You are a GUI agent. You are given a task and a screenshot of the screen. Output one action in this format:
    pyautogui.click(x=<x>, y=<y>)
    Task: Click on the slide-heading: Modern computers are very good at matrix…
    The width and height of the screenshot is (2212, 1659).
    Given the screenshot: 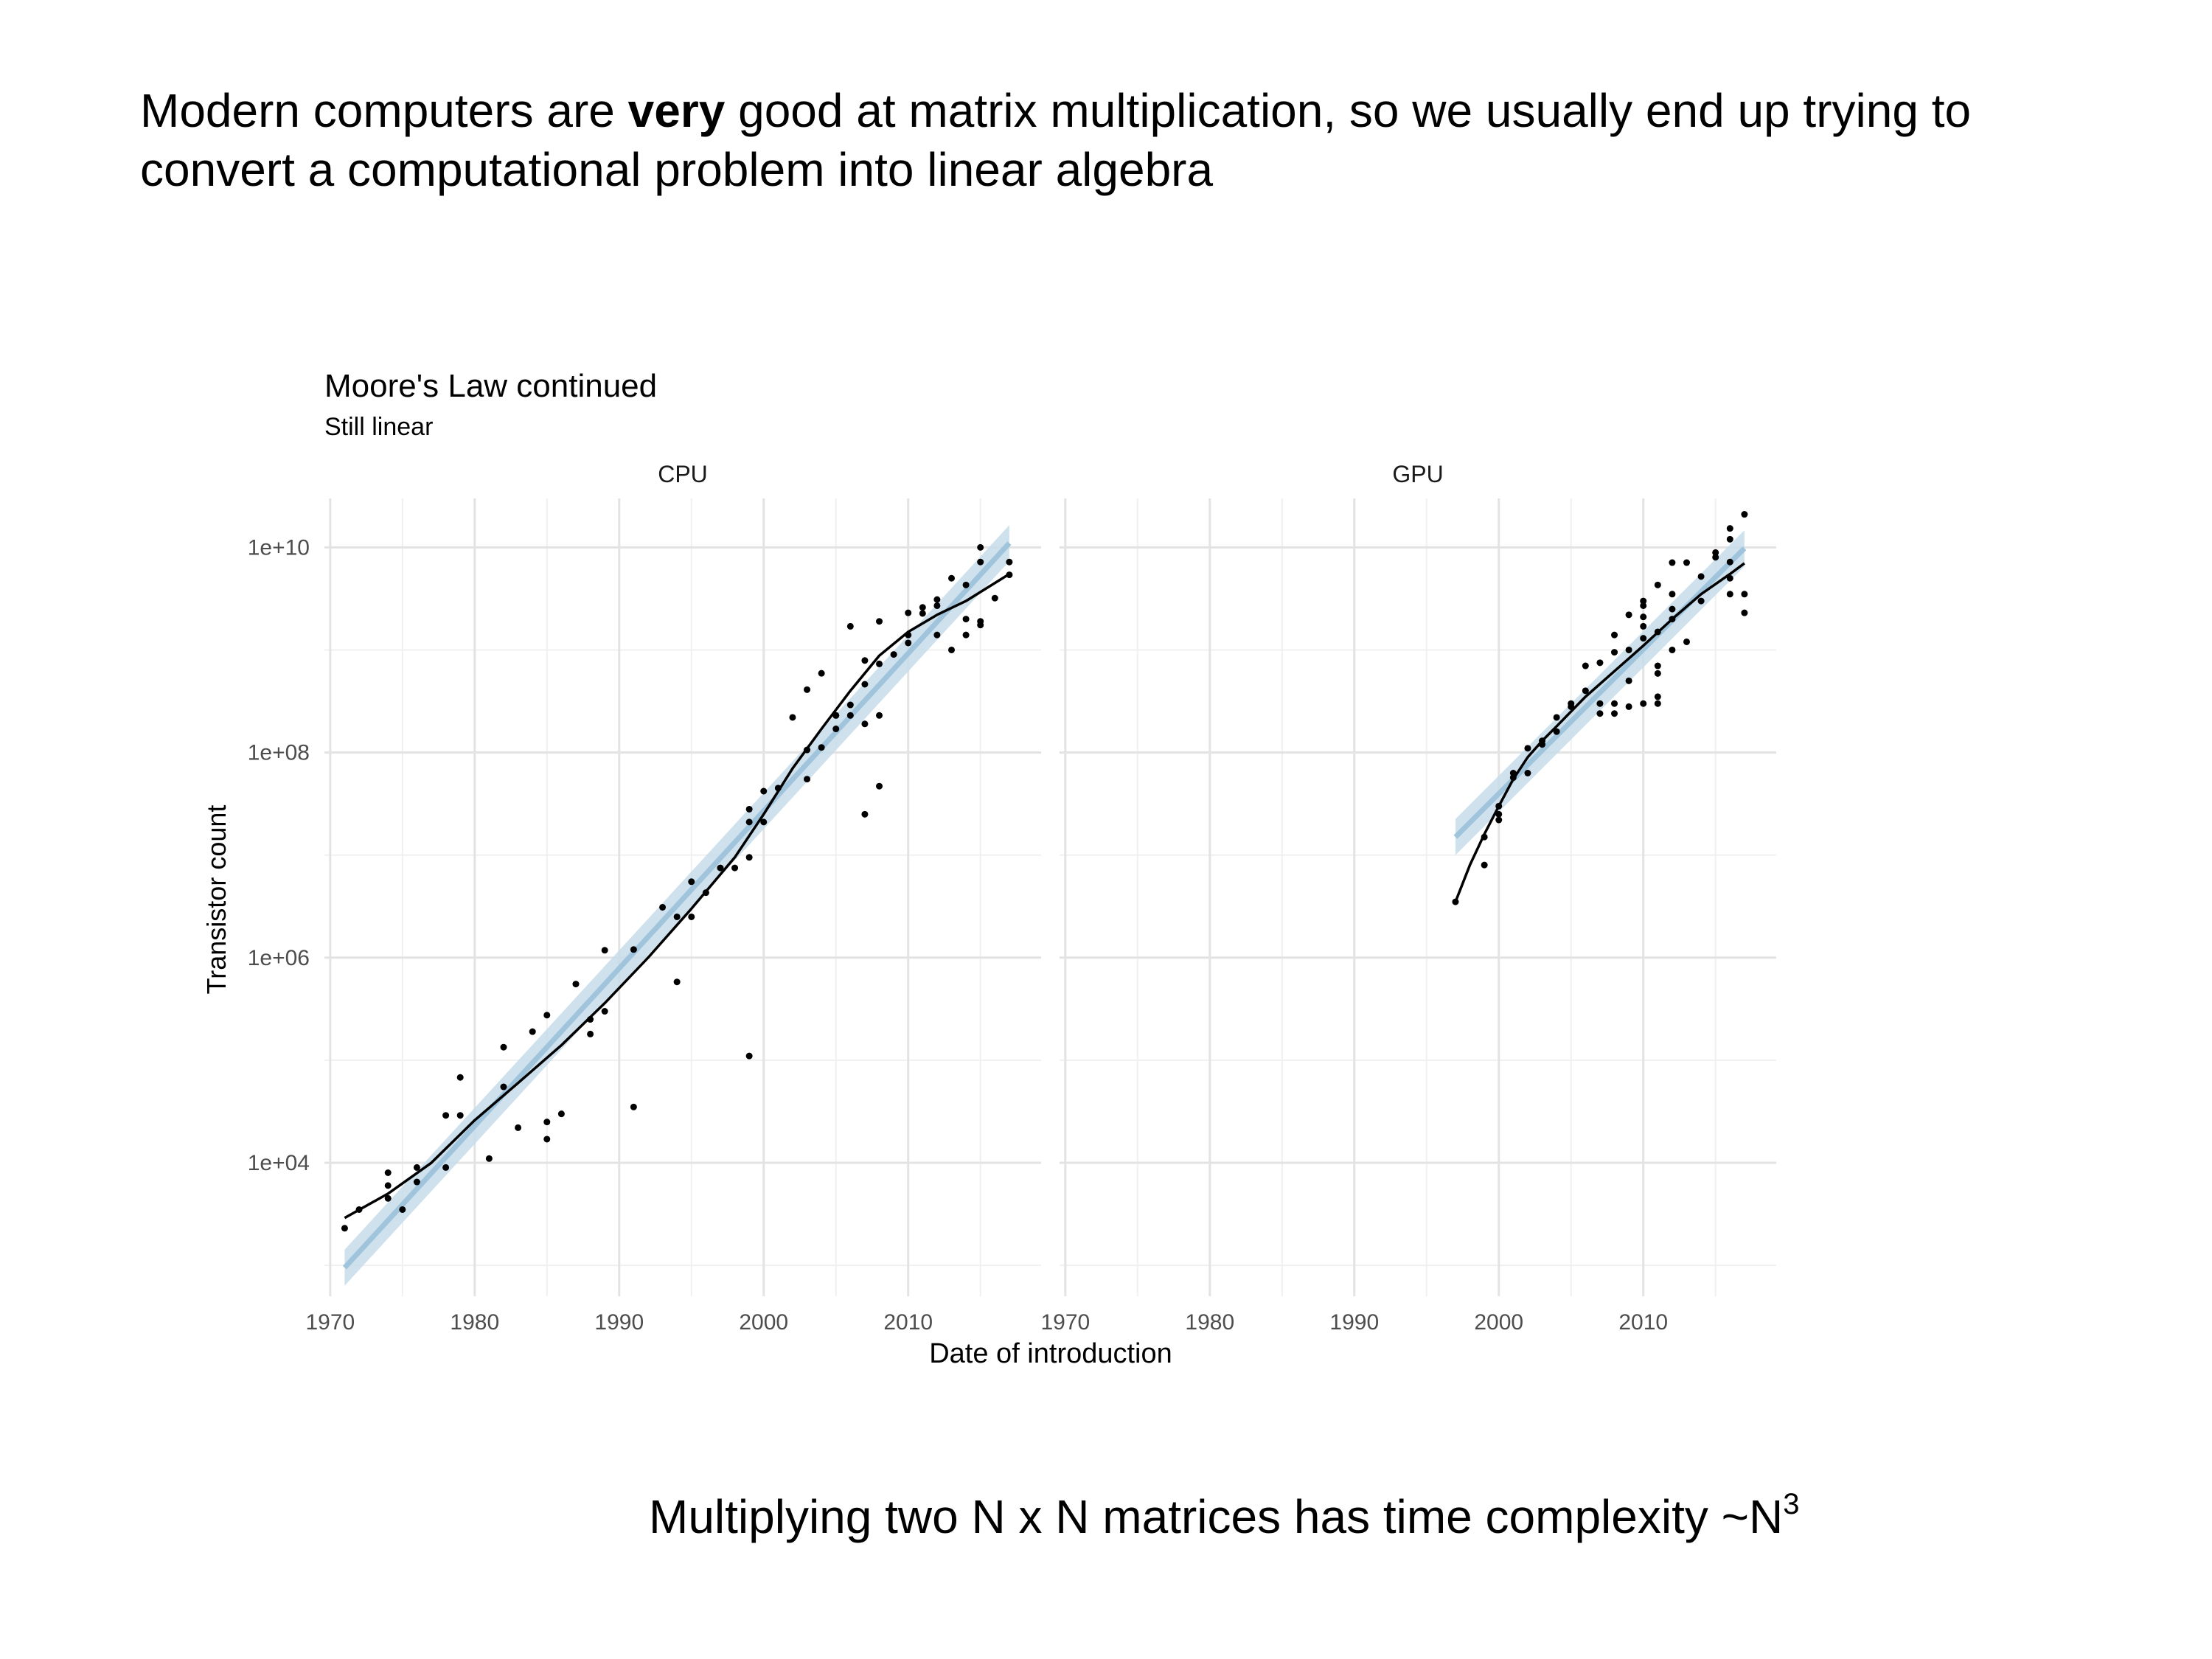 What is the action you would take?
    pyautogui.click(x=1135, y=140)
    